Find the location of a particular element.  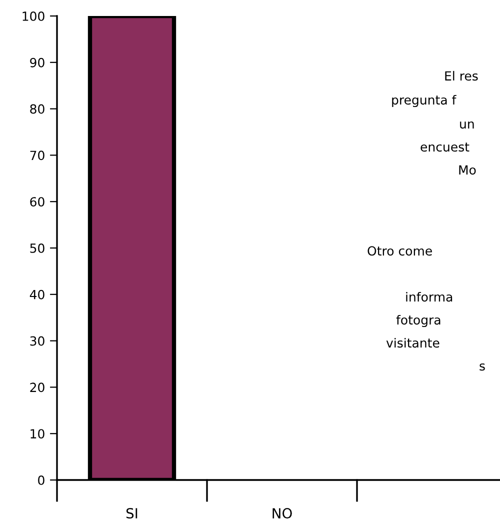

y-tick-label: 0 is located at coordinates (41, 480).